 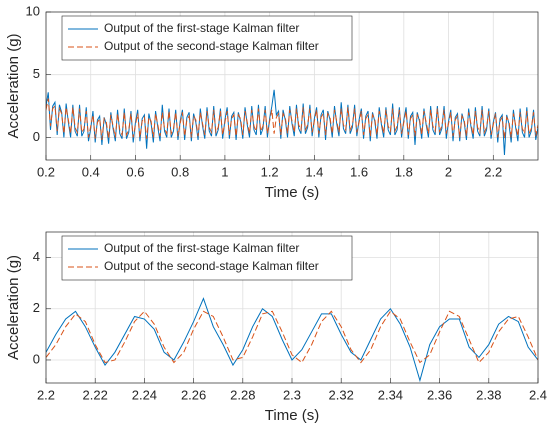 I want to click on x-tick-label: 2.28, so click(x=242, y=394).